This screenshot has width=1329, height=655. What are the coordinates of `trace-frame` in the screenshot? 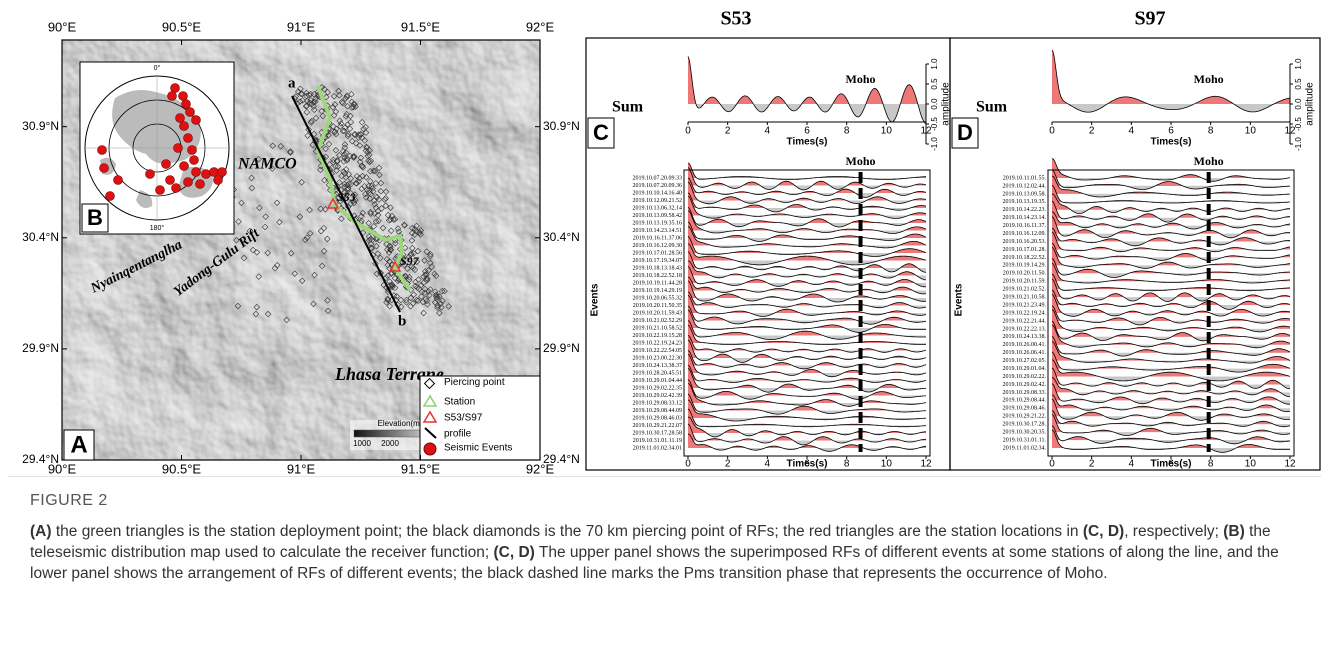 It's located at (807, 313).